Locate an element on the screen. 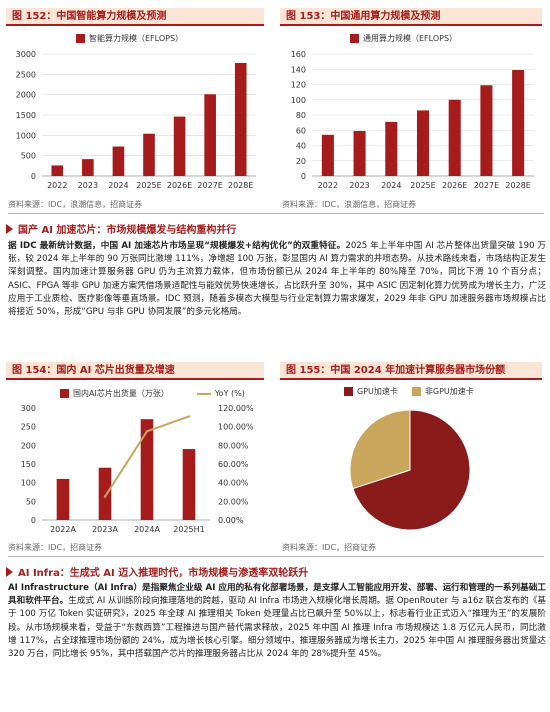  y-tick-label-right: 20.00% is located at coordinates (233, 501).